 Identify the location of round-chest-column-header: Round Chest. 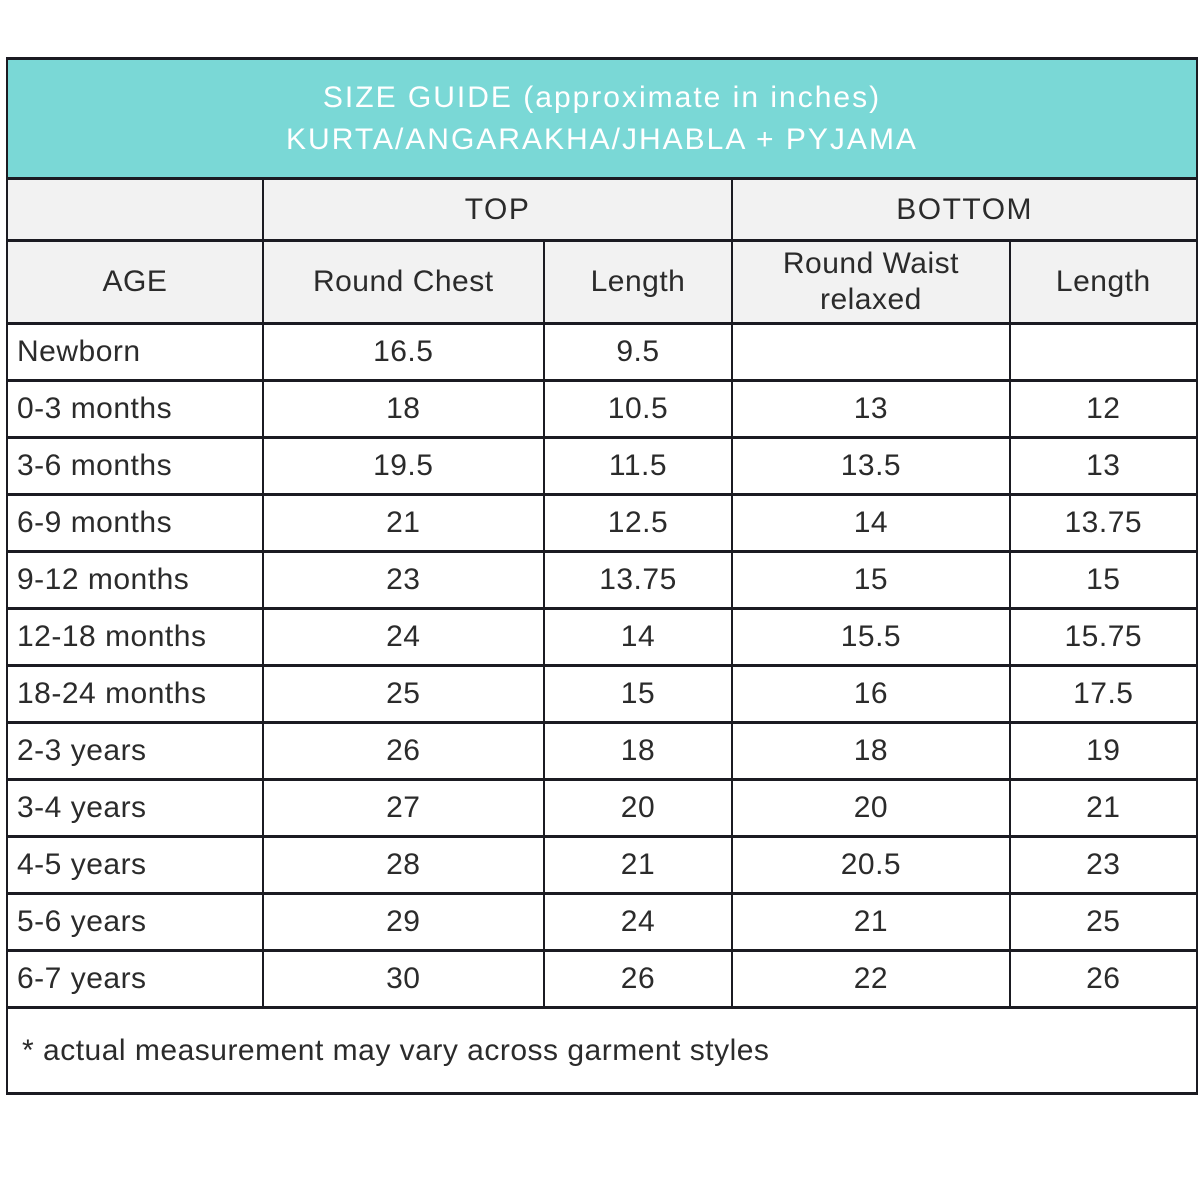
(403, 282).